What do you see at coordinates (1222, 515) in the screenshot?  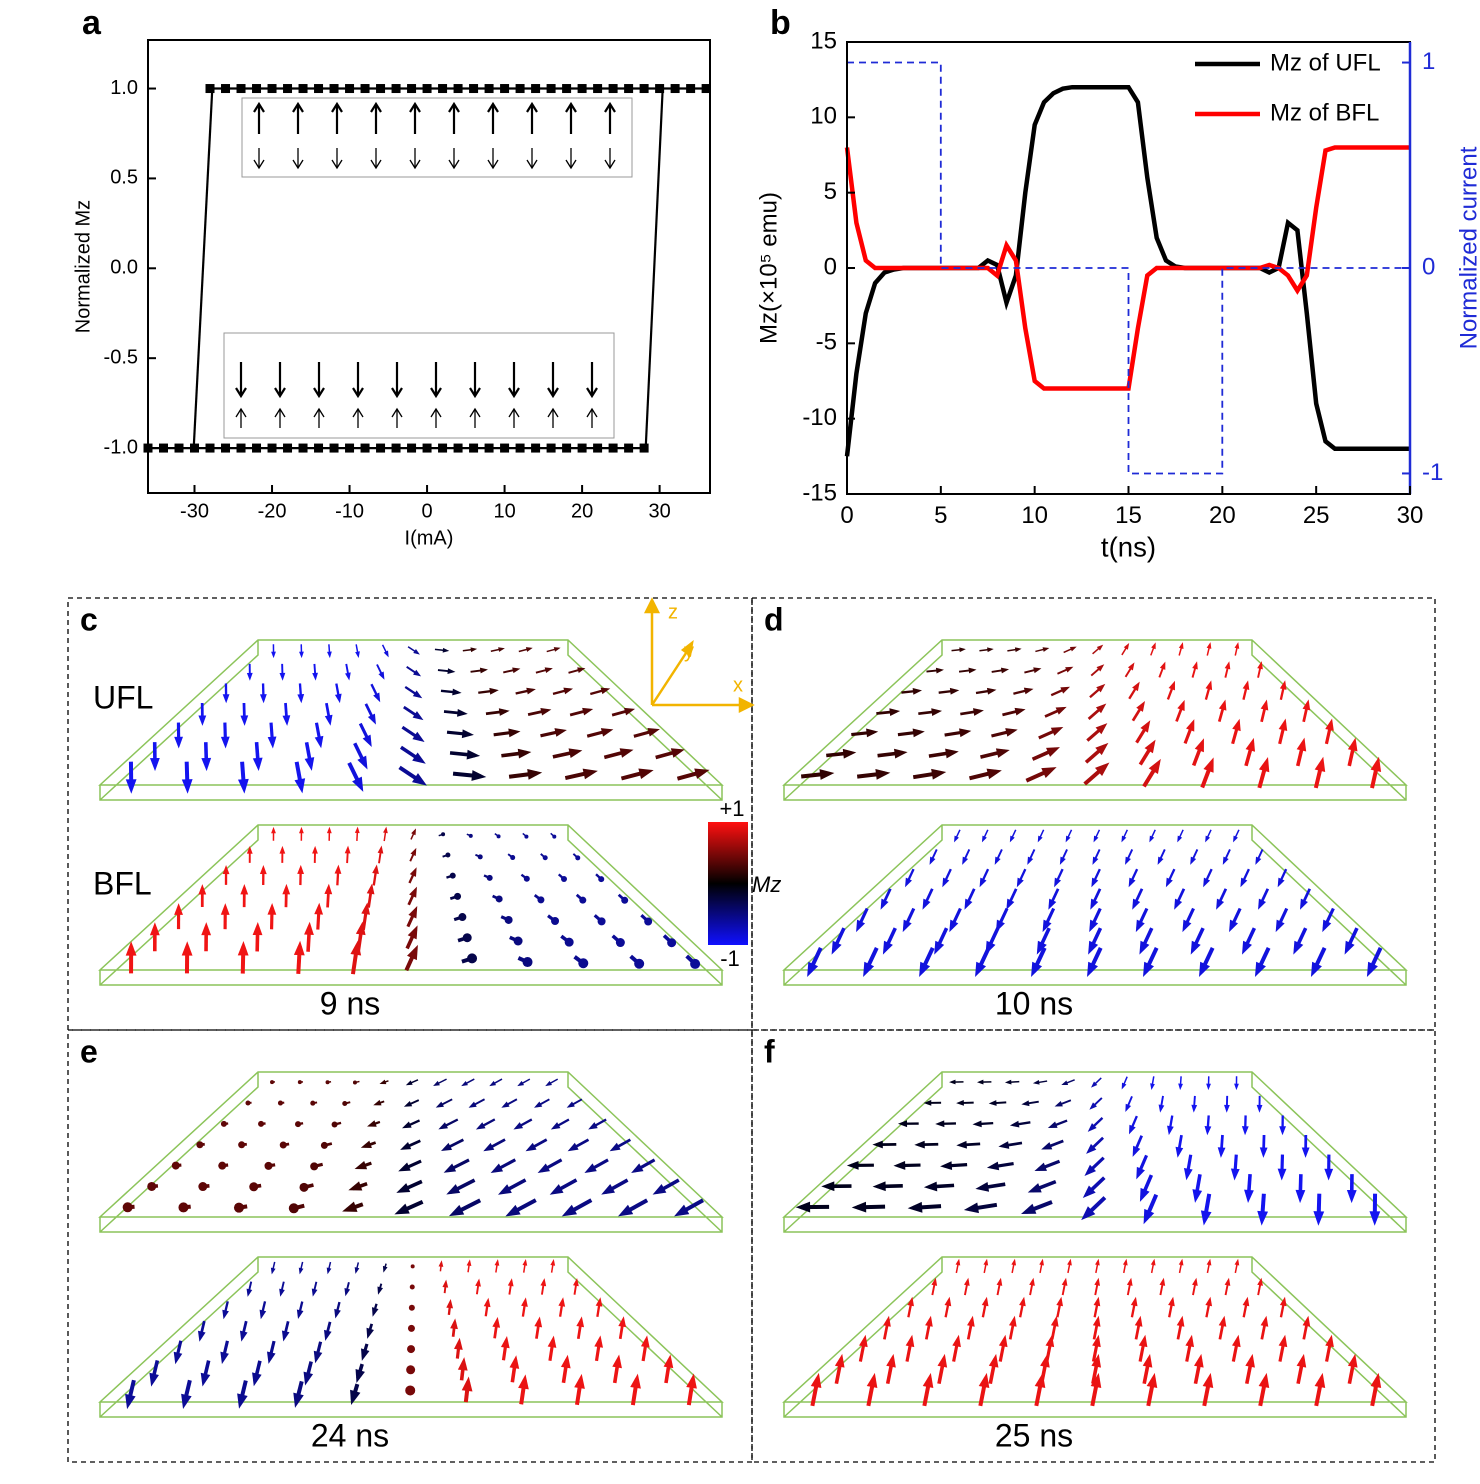 I see `x-tick-label: 20` at bounding box center [1222, 515].